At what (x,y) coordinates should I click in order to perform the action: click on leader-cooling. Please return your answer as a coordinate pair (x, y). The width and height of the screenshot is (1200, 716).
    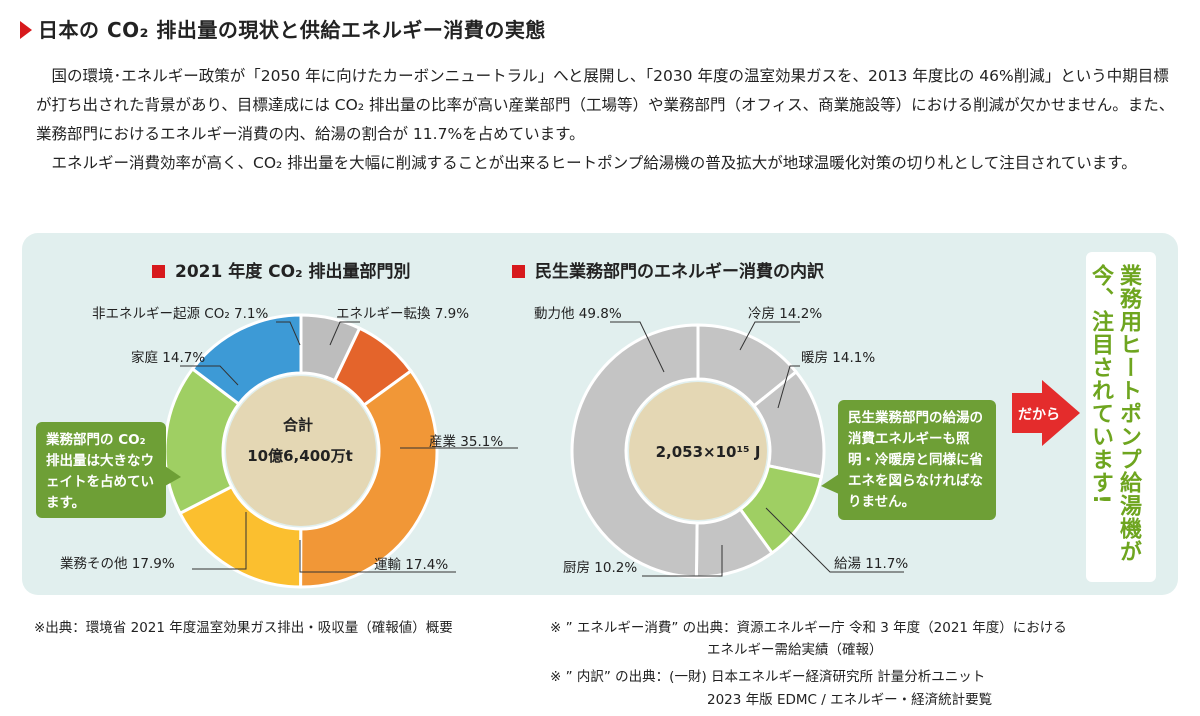
    Looking at the image, I should click on (769, 336).